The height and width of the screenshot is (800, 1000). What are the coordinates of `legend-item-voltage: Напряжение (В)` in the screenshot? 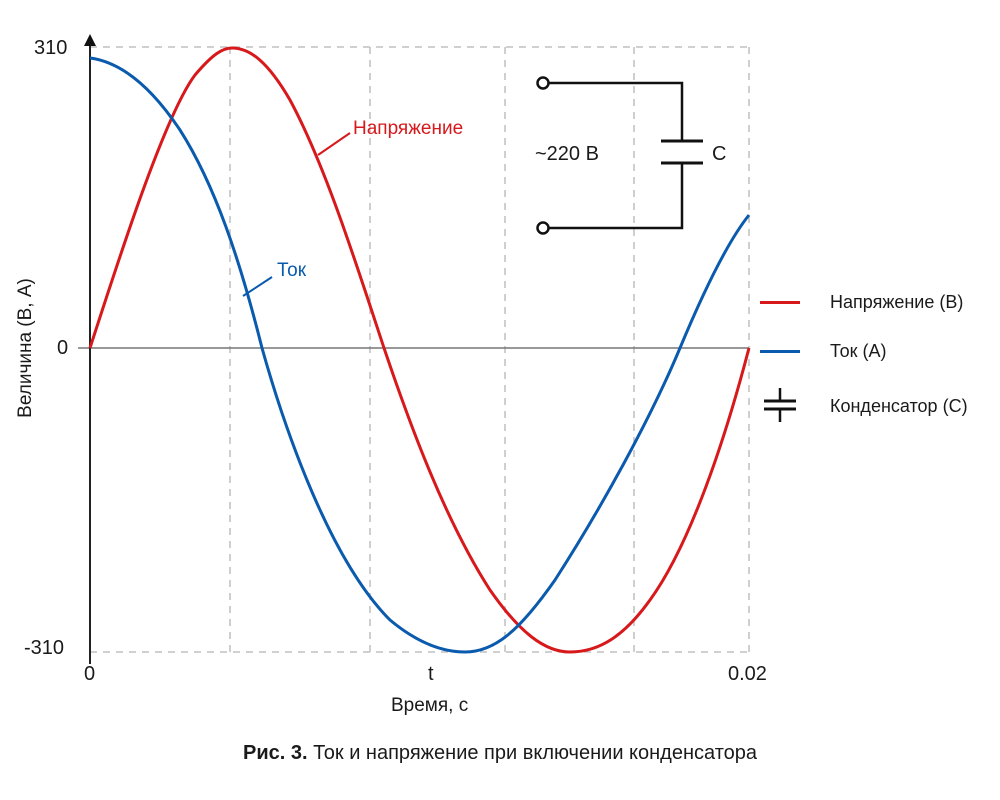 It's located at (861, 302).